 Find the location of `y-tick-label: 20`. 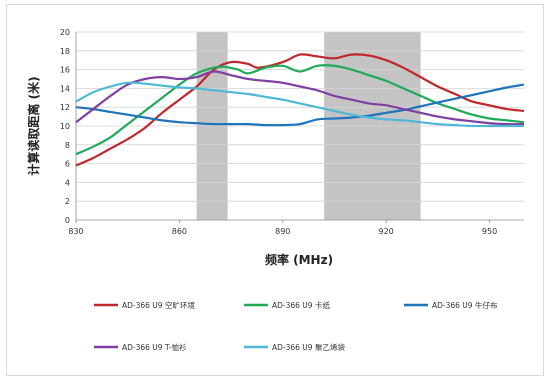

y-tick-label: 20 is located at coordinates (65, 32).